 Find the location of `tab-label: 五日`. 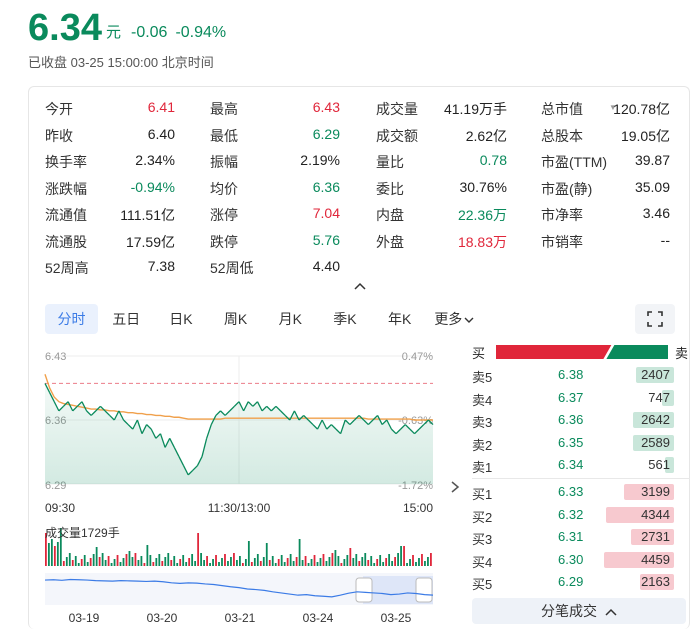

tab-label: 五日 is located at coordinates (126, 319).